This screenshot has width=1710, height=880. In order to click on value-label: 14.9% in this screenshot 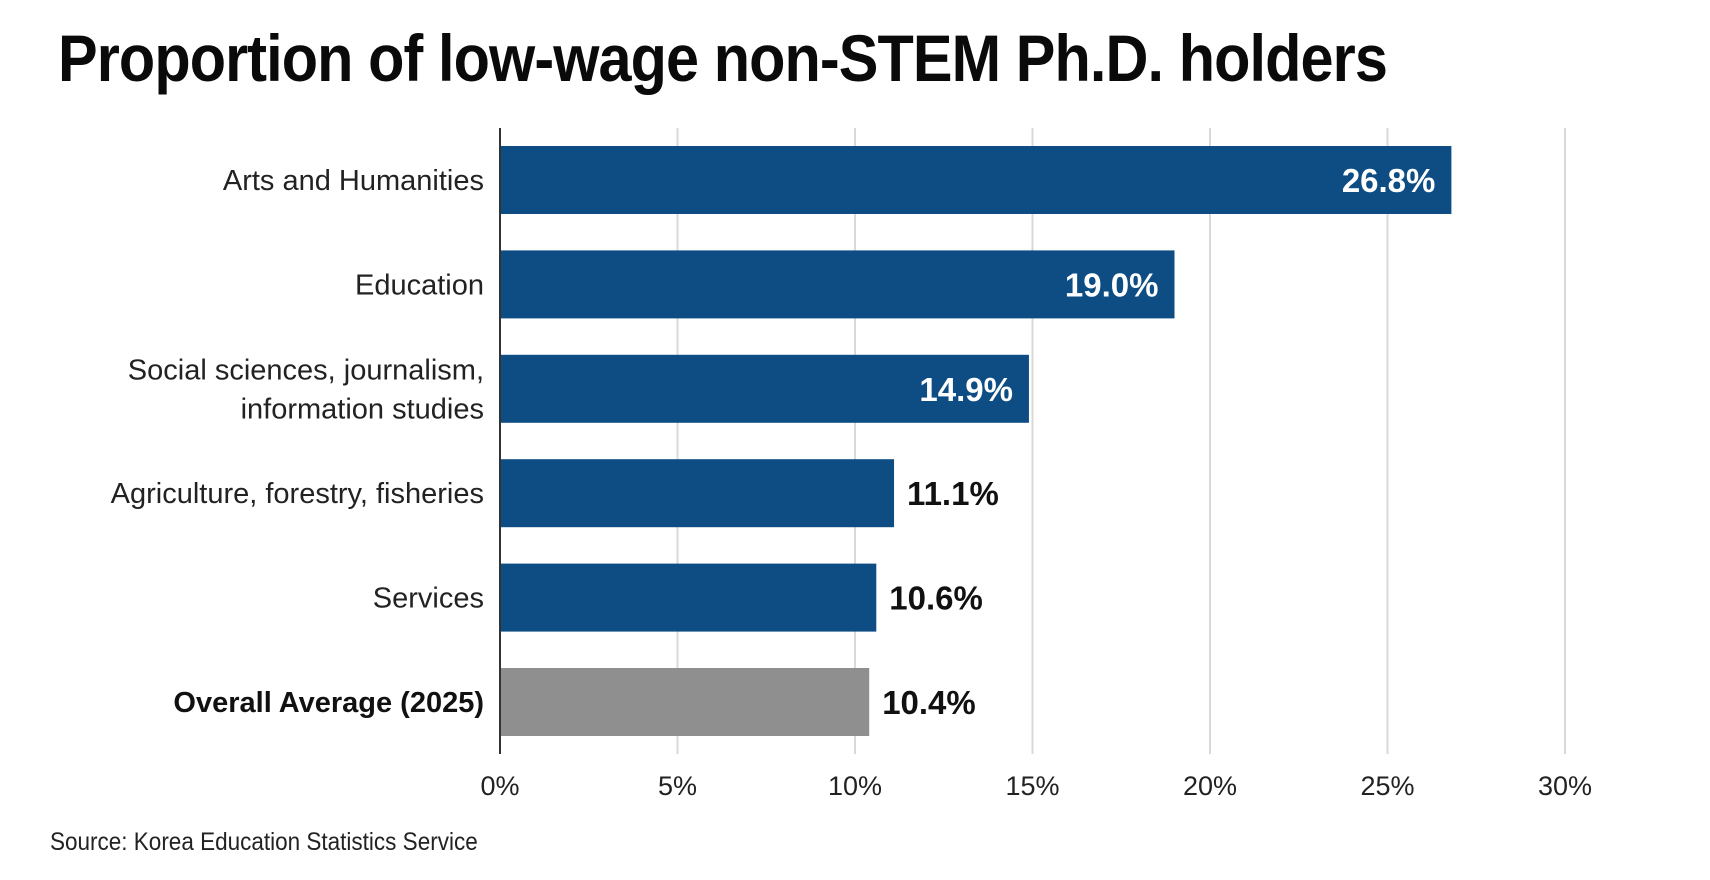, I will do `click(966, 389)`.